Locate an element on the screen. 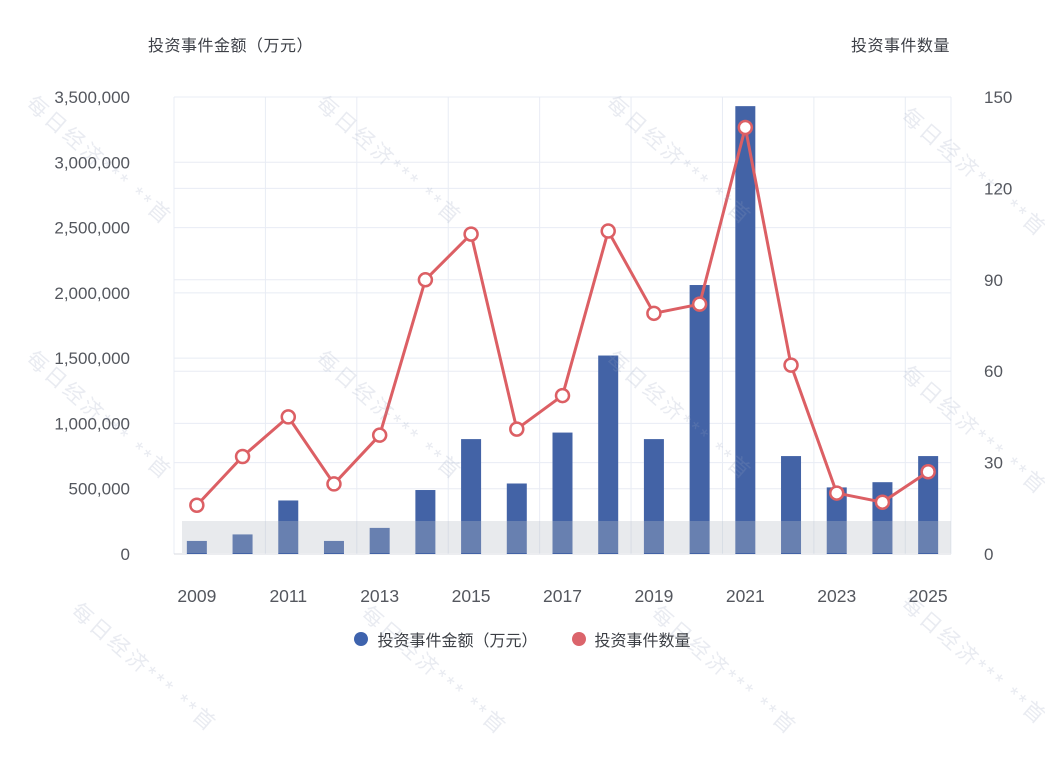 The width and height of the screenshot is (1045, 758). line-point-2018 is located at coordinates (608, 231).